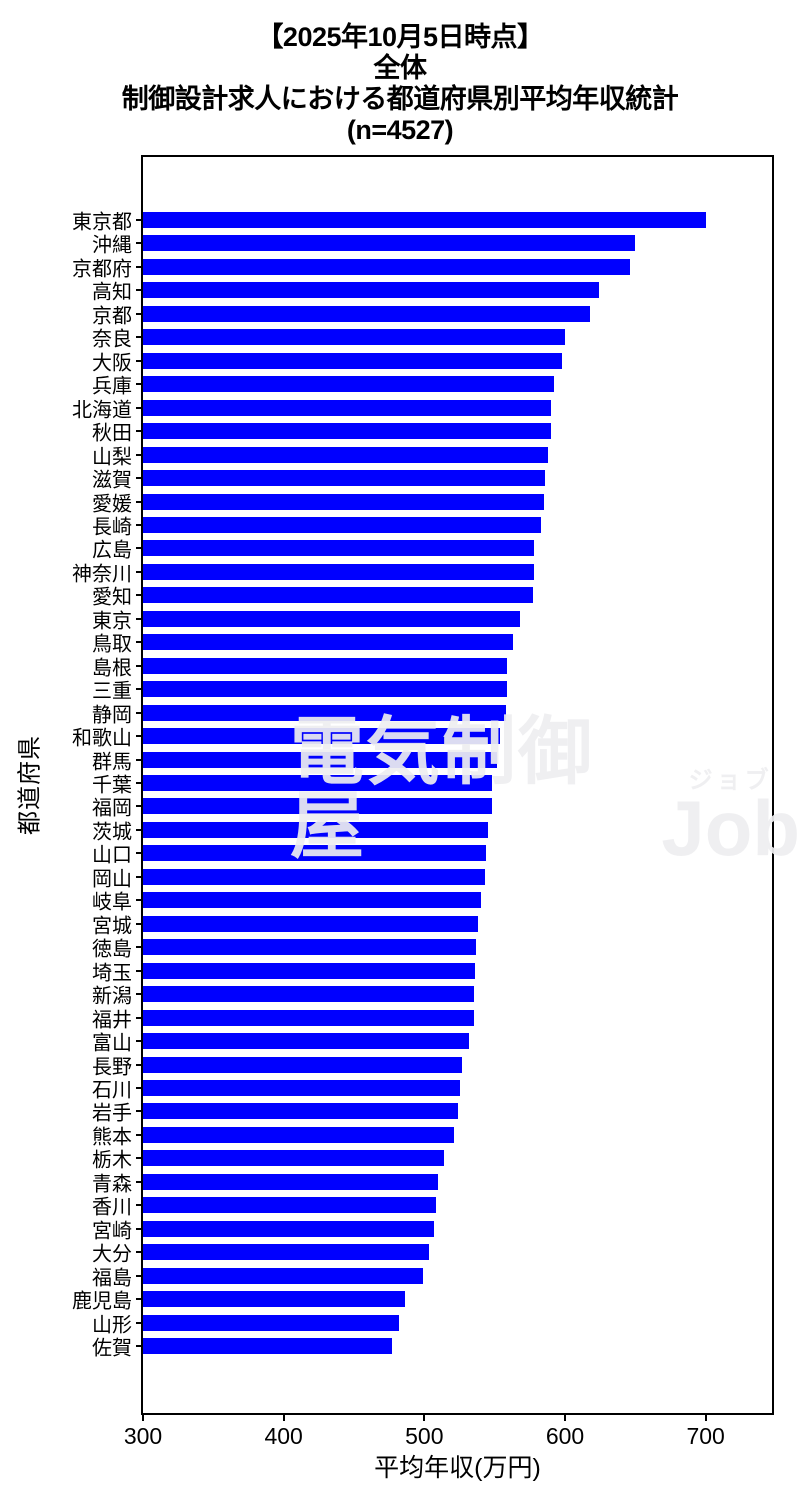 This screenshot has width=800, height=1500. Describe the element at coordinates (565, 1436) in the screenshot. I see `x-tick-label-600: 600` at that location.